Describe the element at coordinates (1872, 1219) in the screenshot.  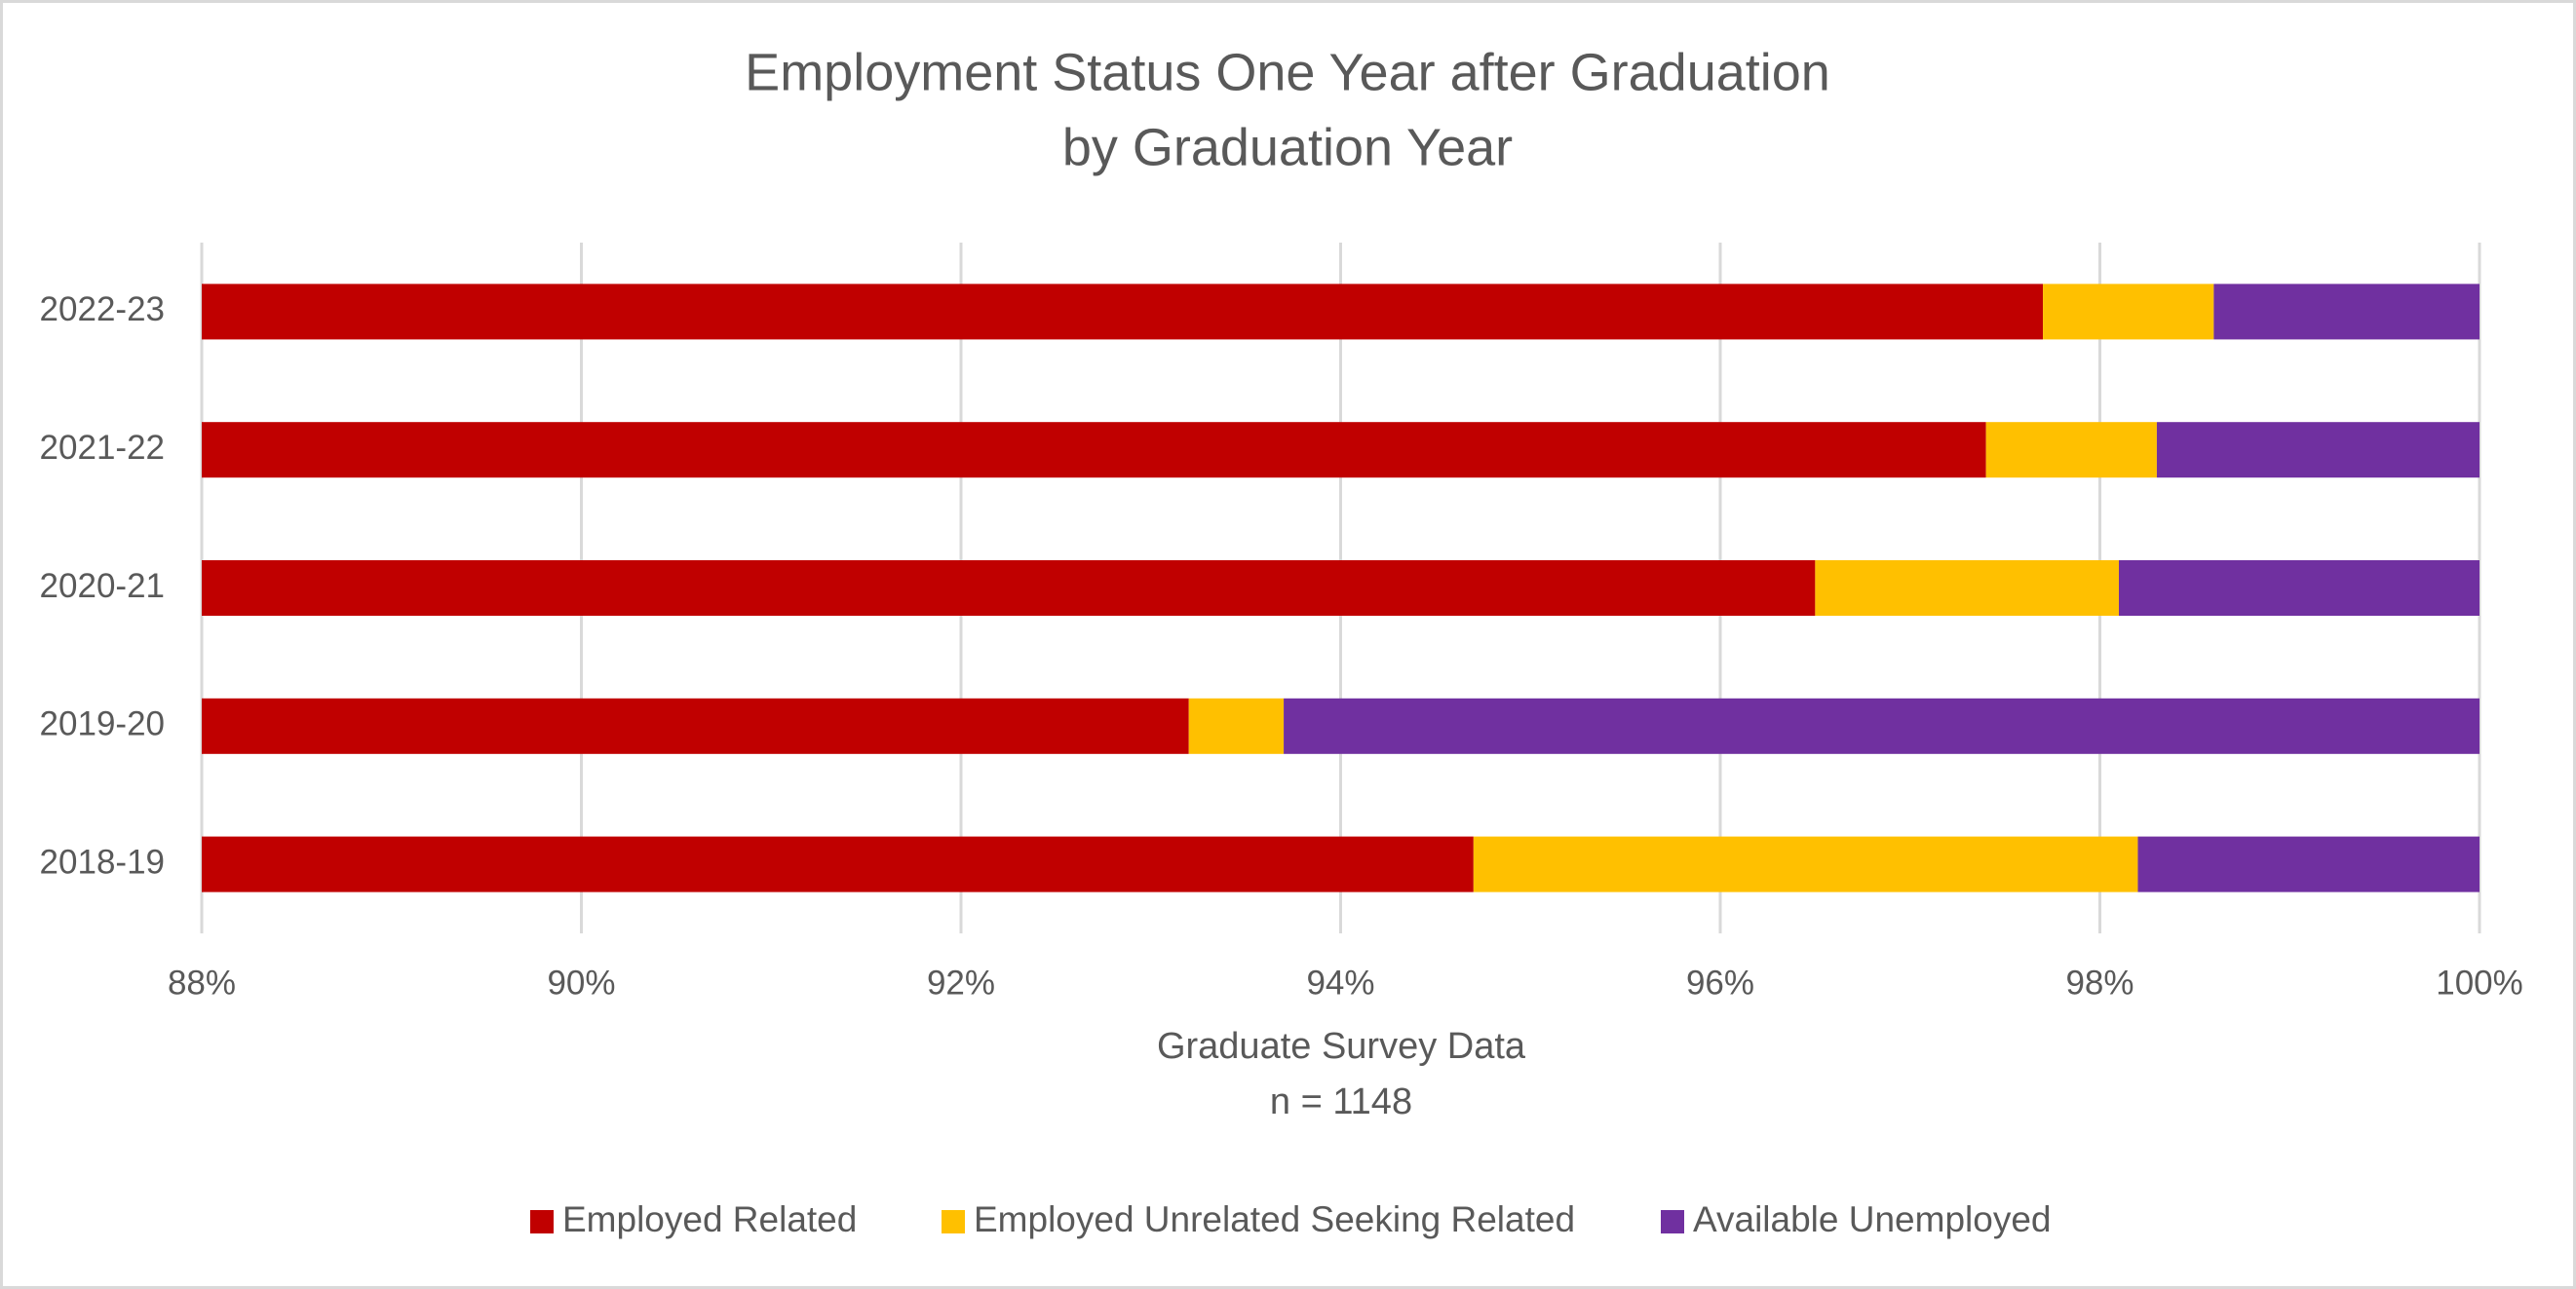
I see `legend-label: Available Unemployed` at that location.